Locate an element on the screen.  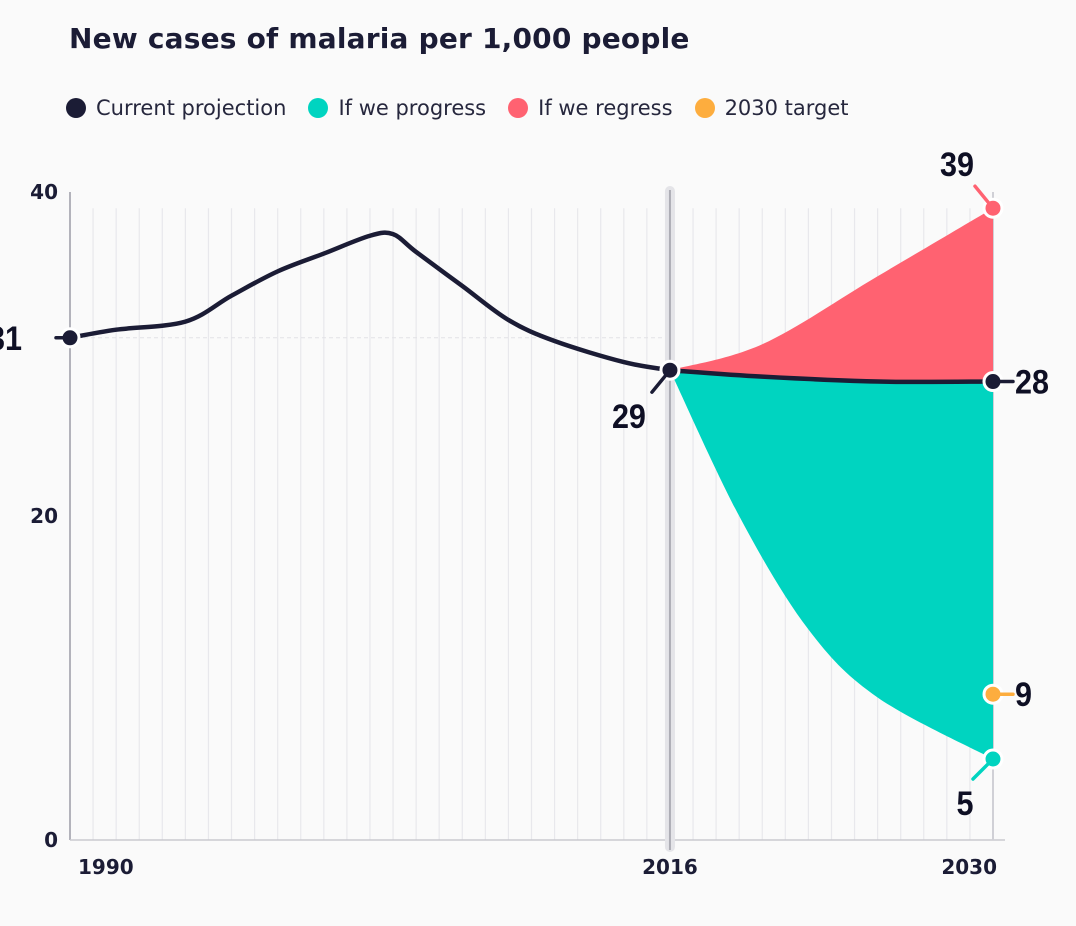
y-tick-label: 0 is located at coordinates (51, 840).